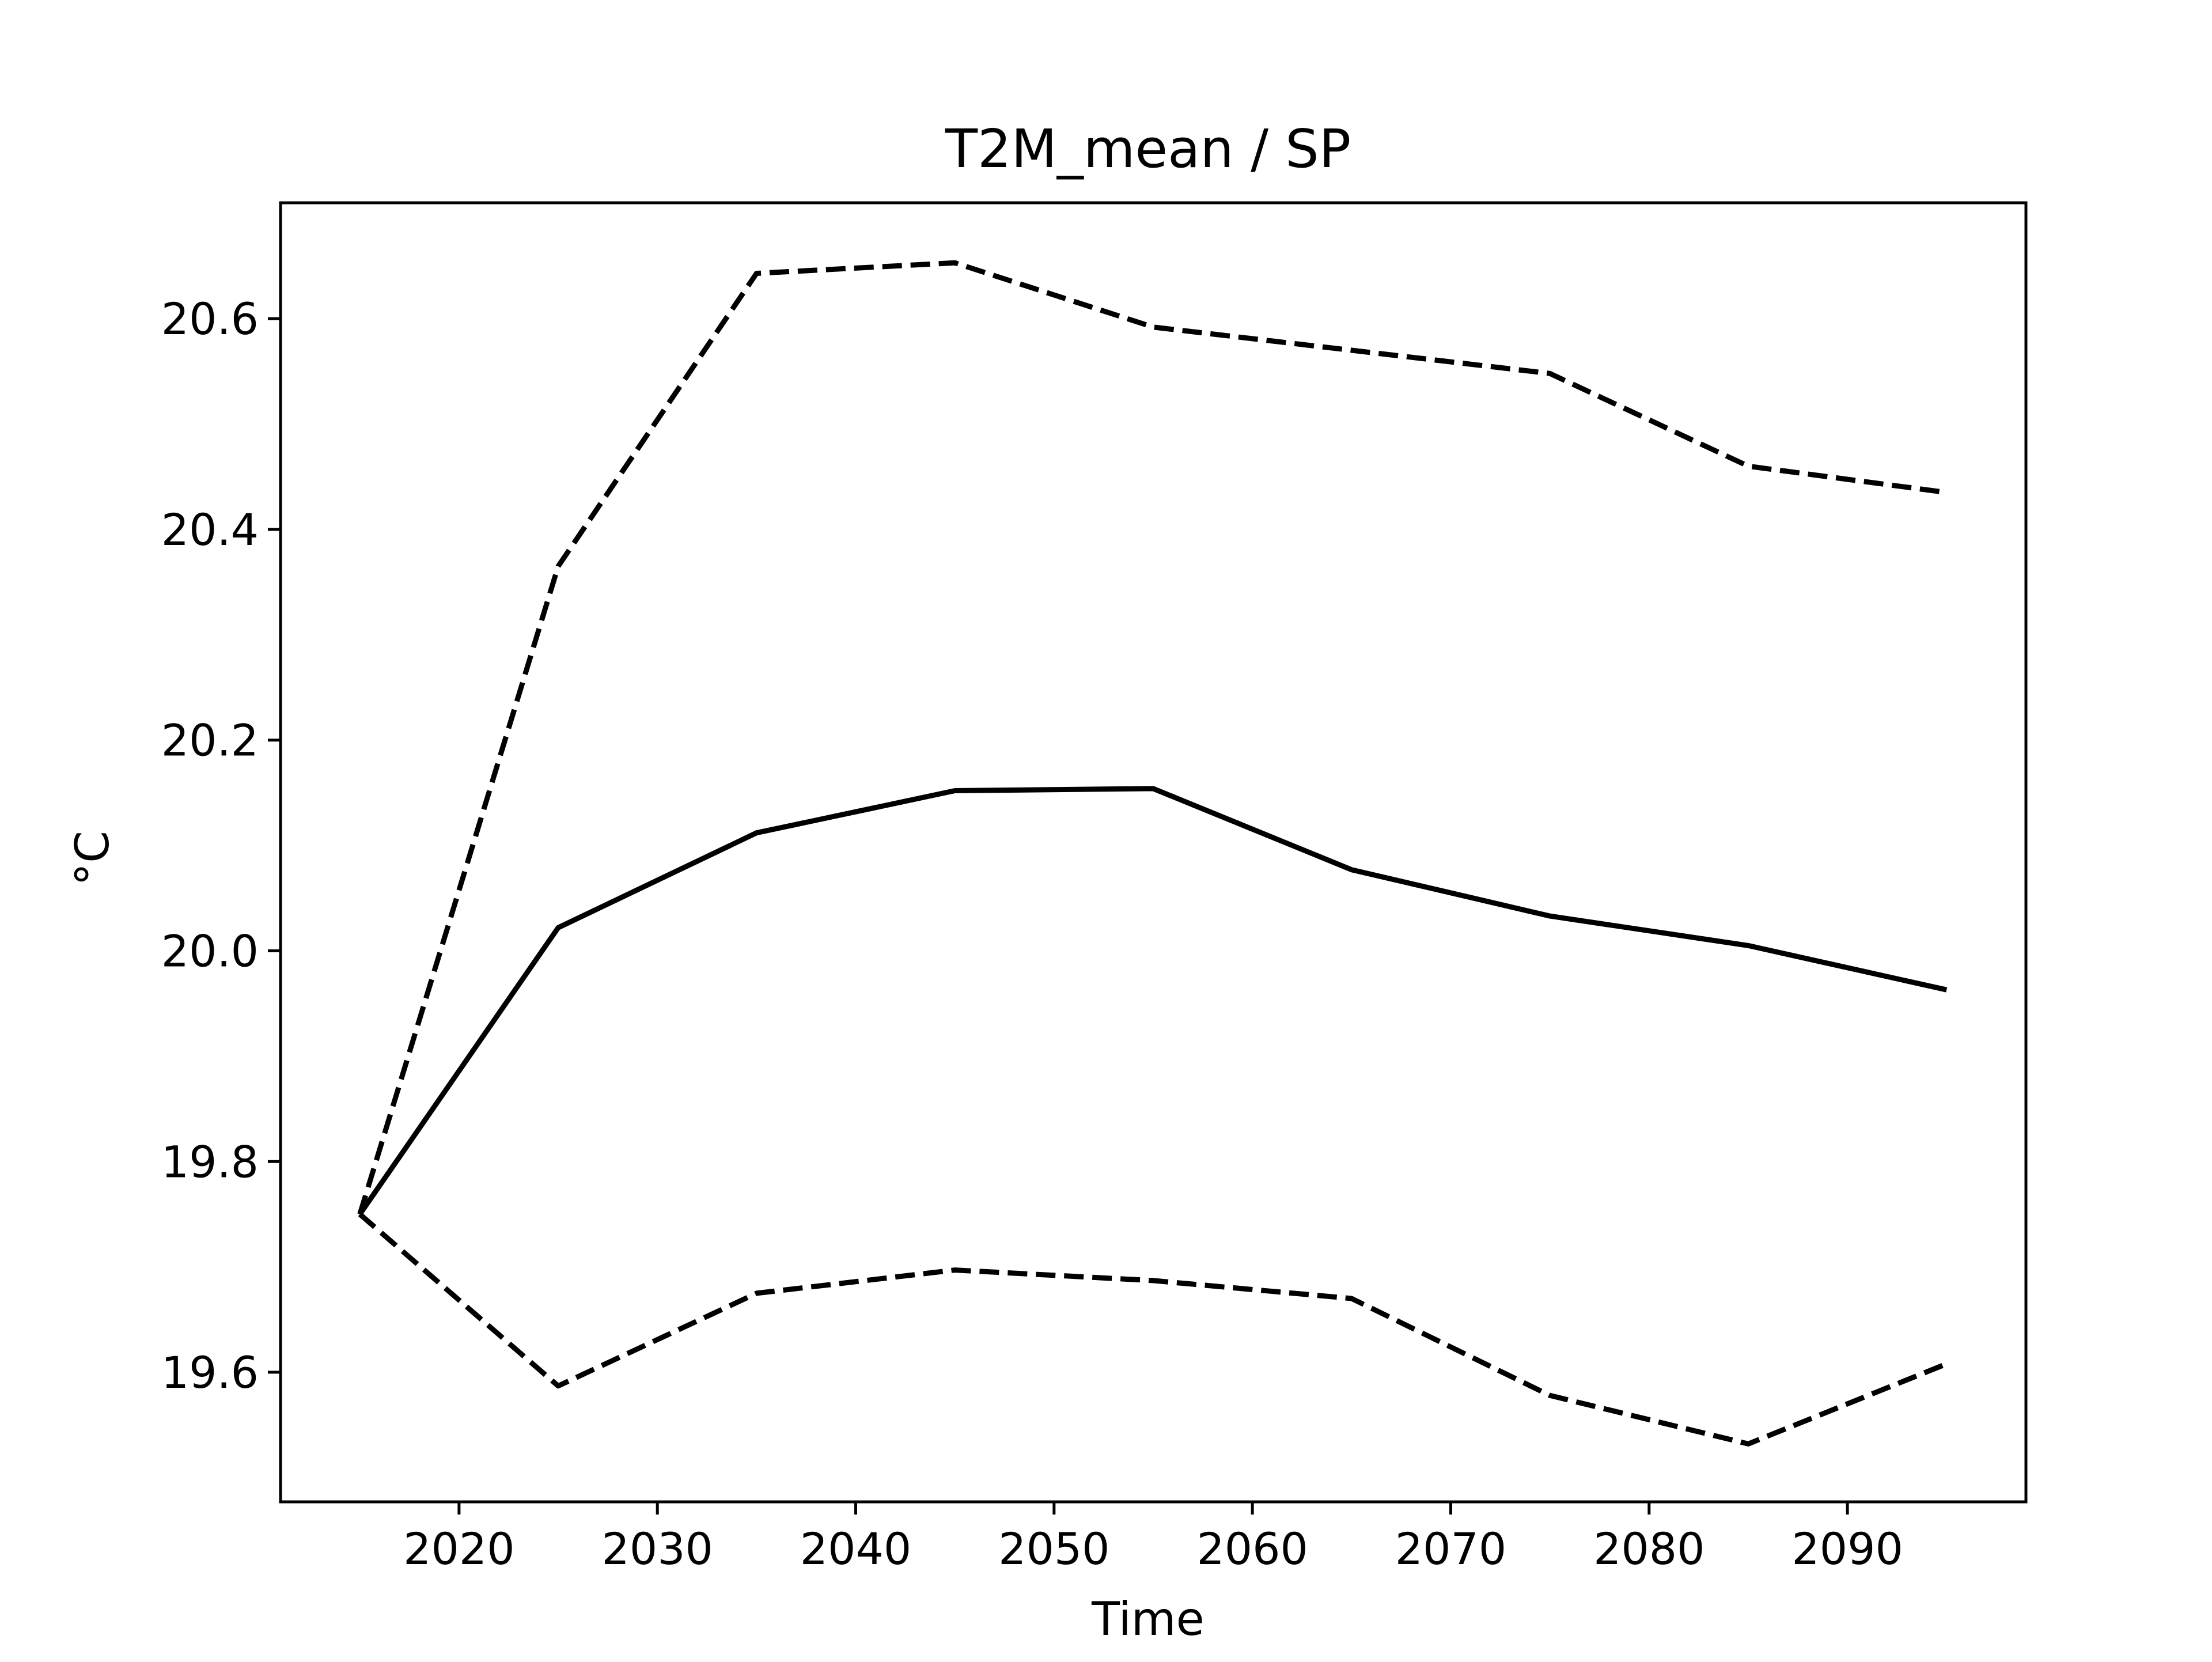  Describe the element at coordinates (1450, 1548) in the screenshot. I see `x-tick-label-2070: 2070` at that location.